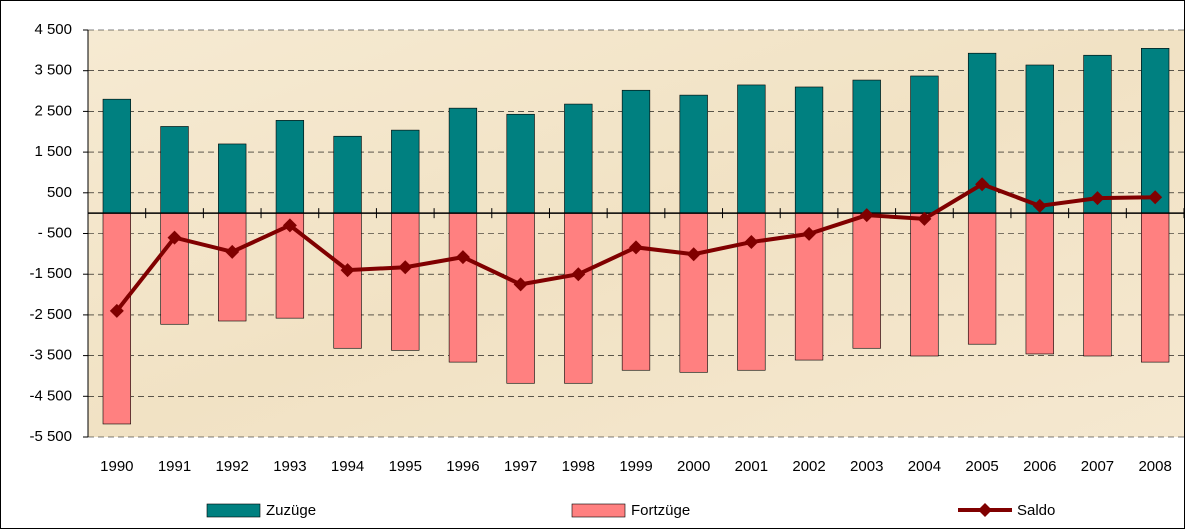  Describe the element at coordinates (53, 29) in the screenshot. I see `y-tick-label: 4 500` at that location.